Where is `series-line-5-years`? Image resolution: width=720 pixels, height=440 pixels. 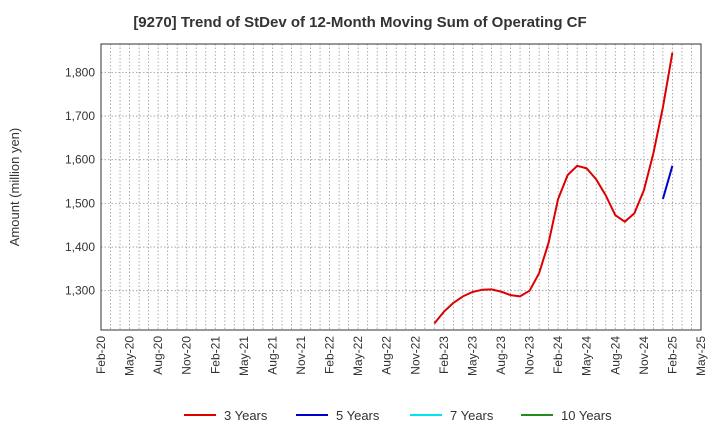
series-line-5-years is located at coordinates (667, 182).